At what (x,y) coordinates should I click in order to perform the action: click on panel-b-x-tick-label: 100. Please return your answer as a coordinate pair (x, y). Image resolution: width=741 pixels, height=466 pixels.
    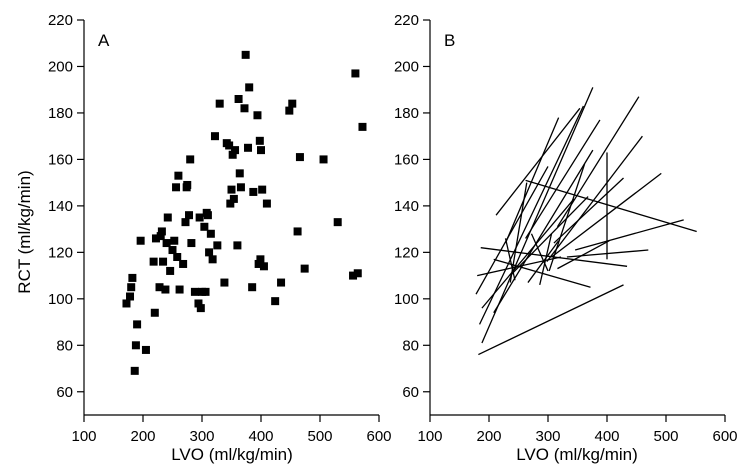
    Looking at the image, I should click on (429, 436).